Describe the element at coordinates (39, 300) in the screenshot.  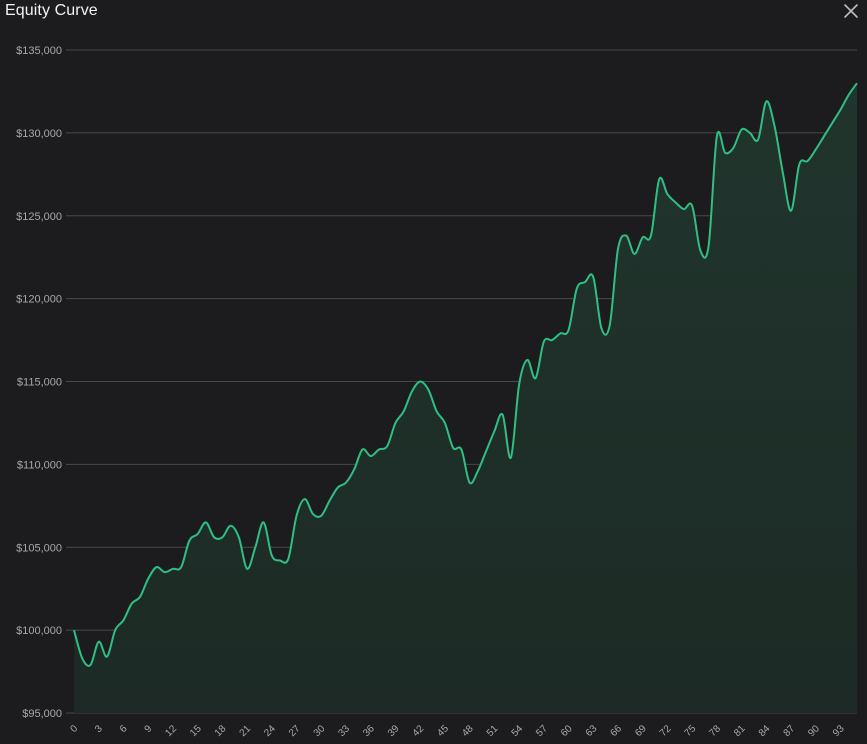
I see `y-tick-label: $120,000` at that location.